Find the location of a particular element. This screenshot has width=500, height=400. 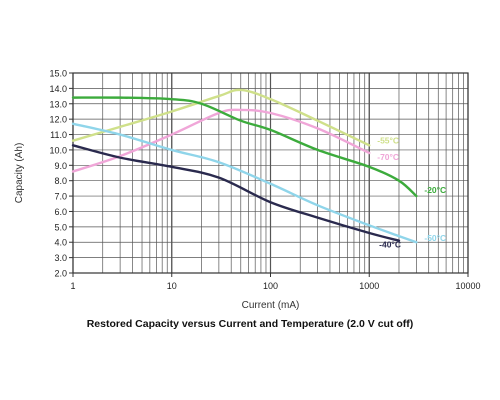

series-label-3: -20°C is located at coordinates (435, 190).